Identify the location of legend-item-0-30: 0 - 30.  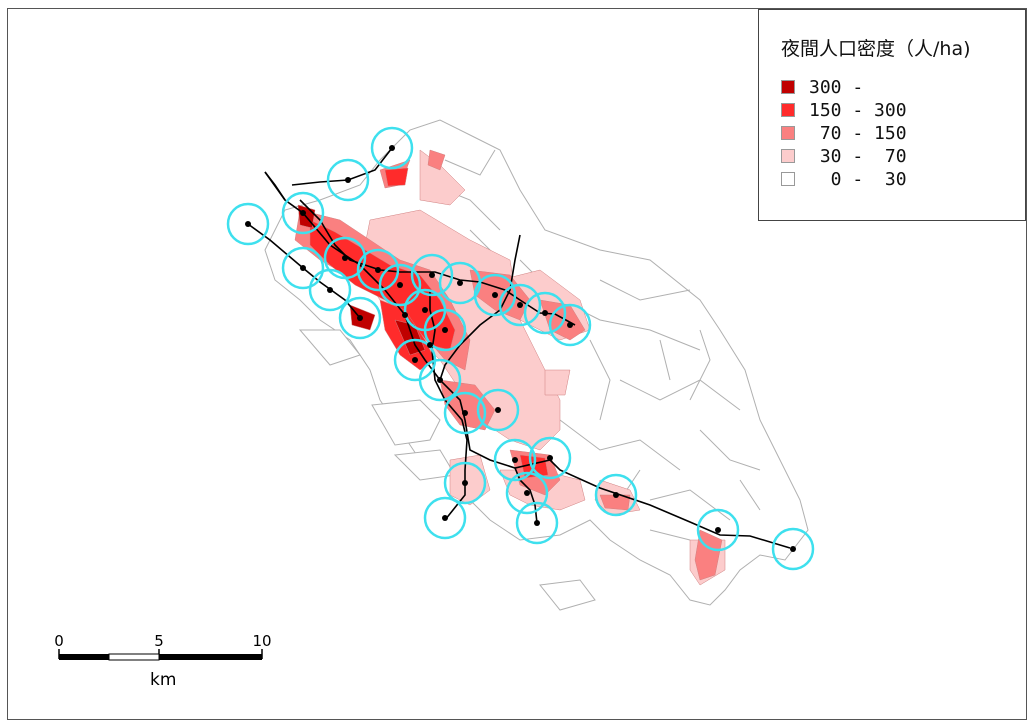
(844, 179).